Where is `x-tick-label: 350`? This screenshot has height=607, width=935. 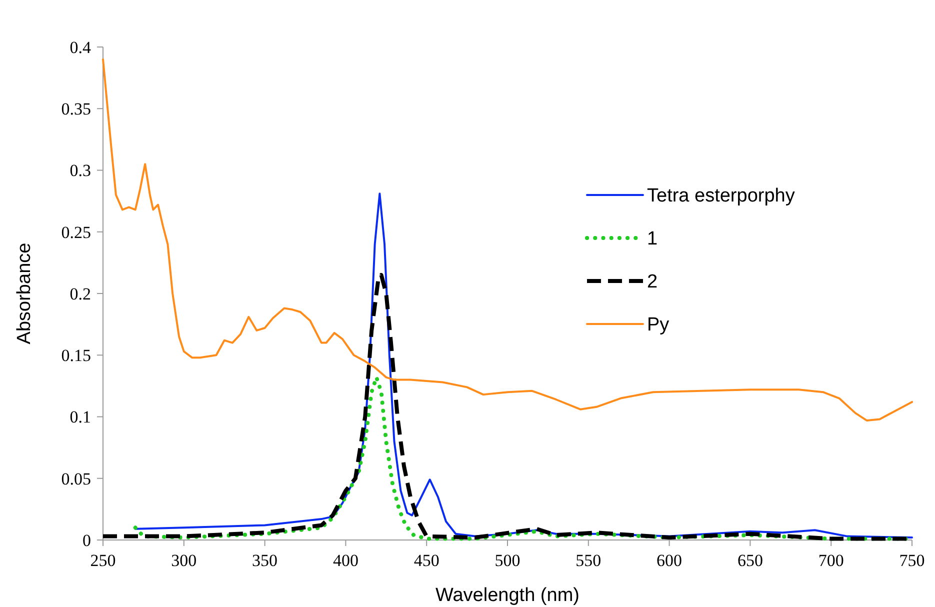 x-tick-label: 350 is located at coordinates (265, 560).